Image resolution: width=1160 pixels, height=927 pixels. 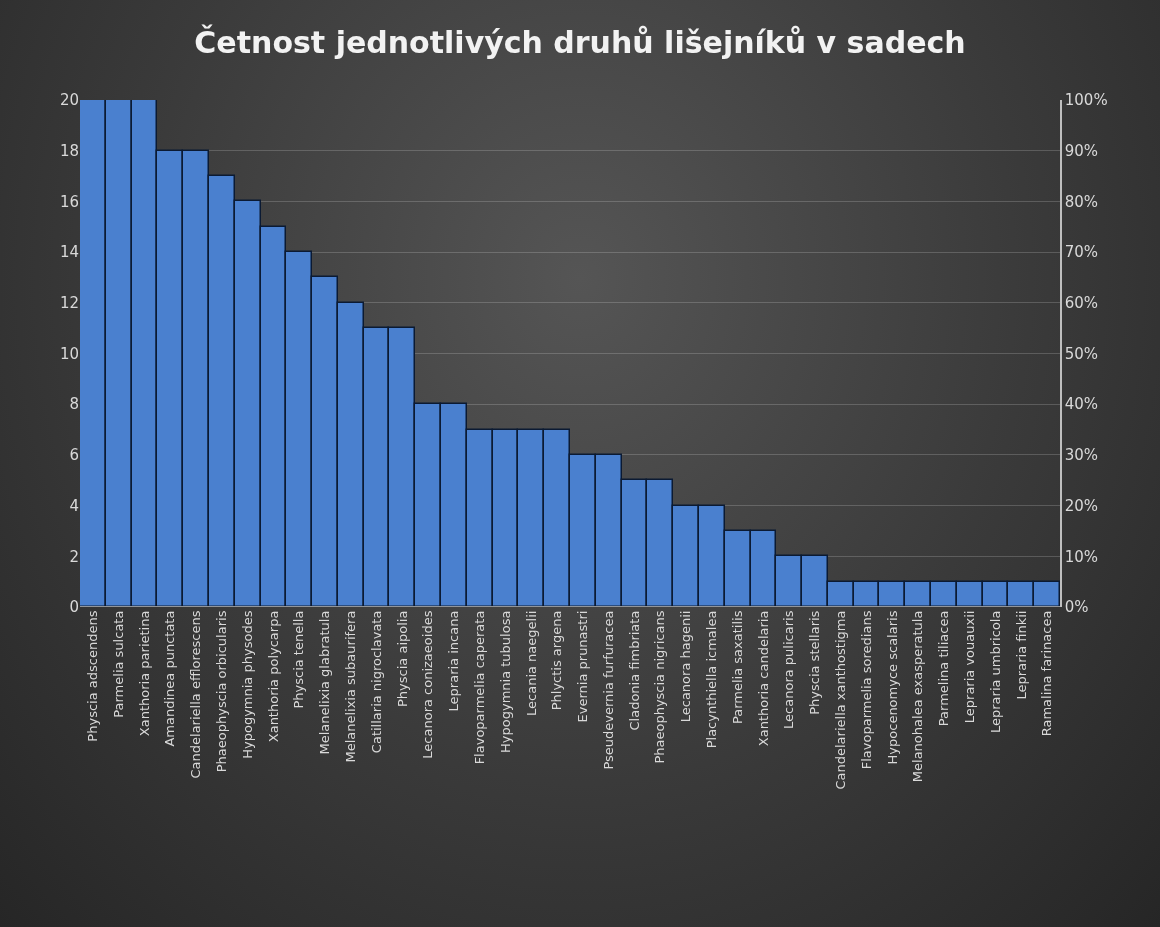 What do you see at coordinates (273, 676) in the screenshot?
I see `x-tick-label: Xanthoria polycarpa` at bounding box center [273, 676].